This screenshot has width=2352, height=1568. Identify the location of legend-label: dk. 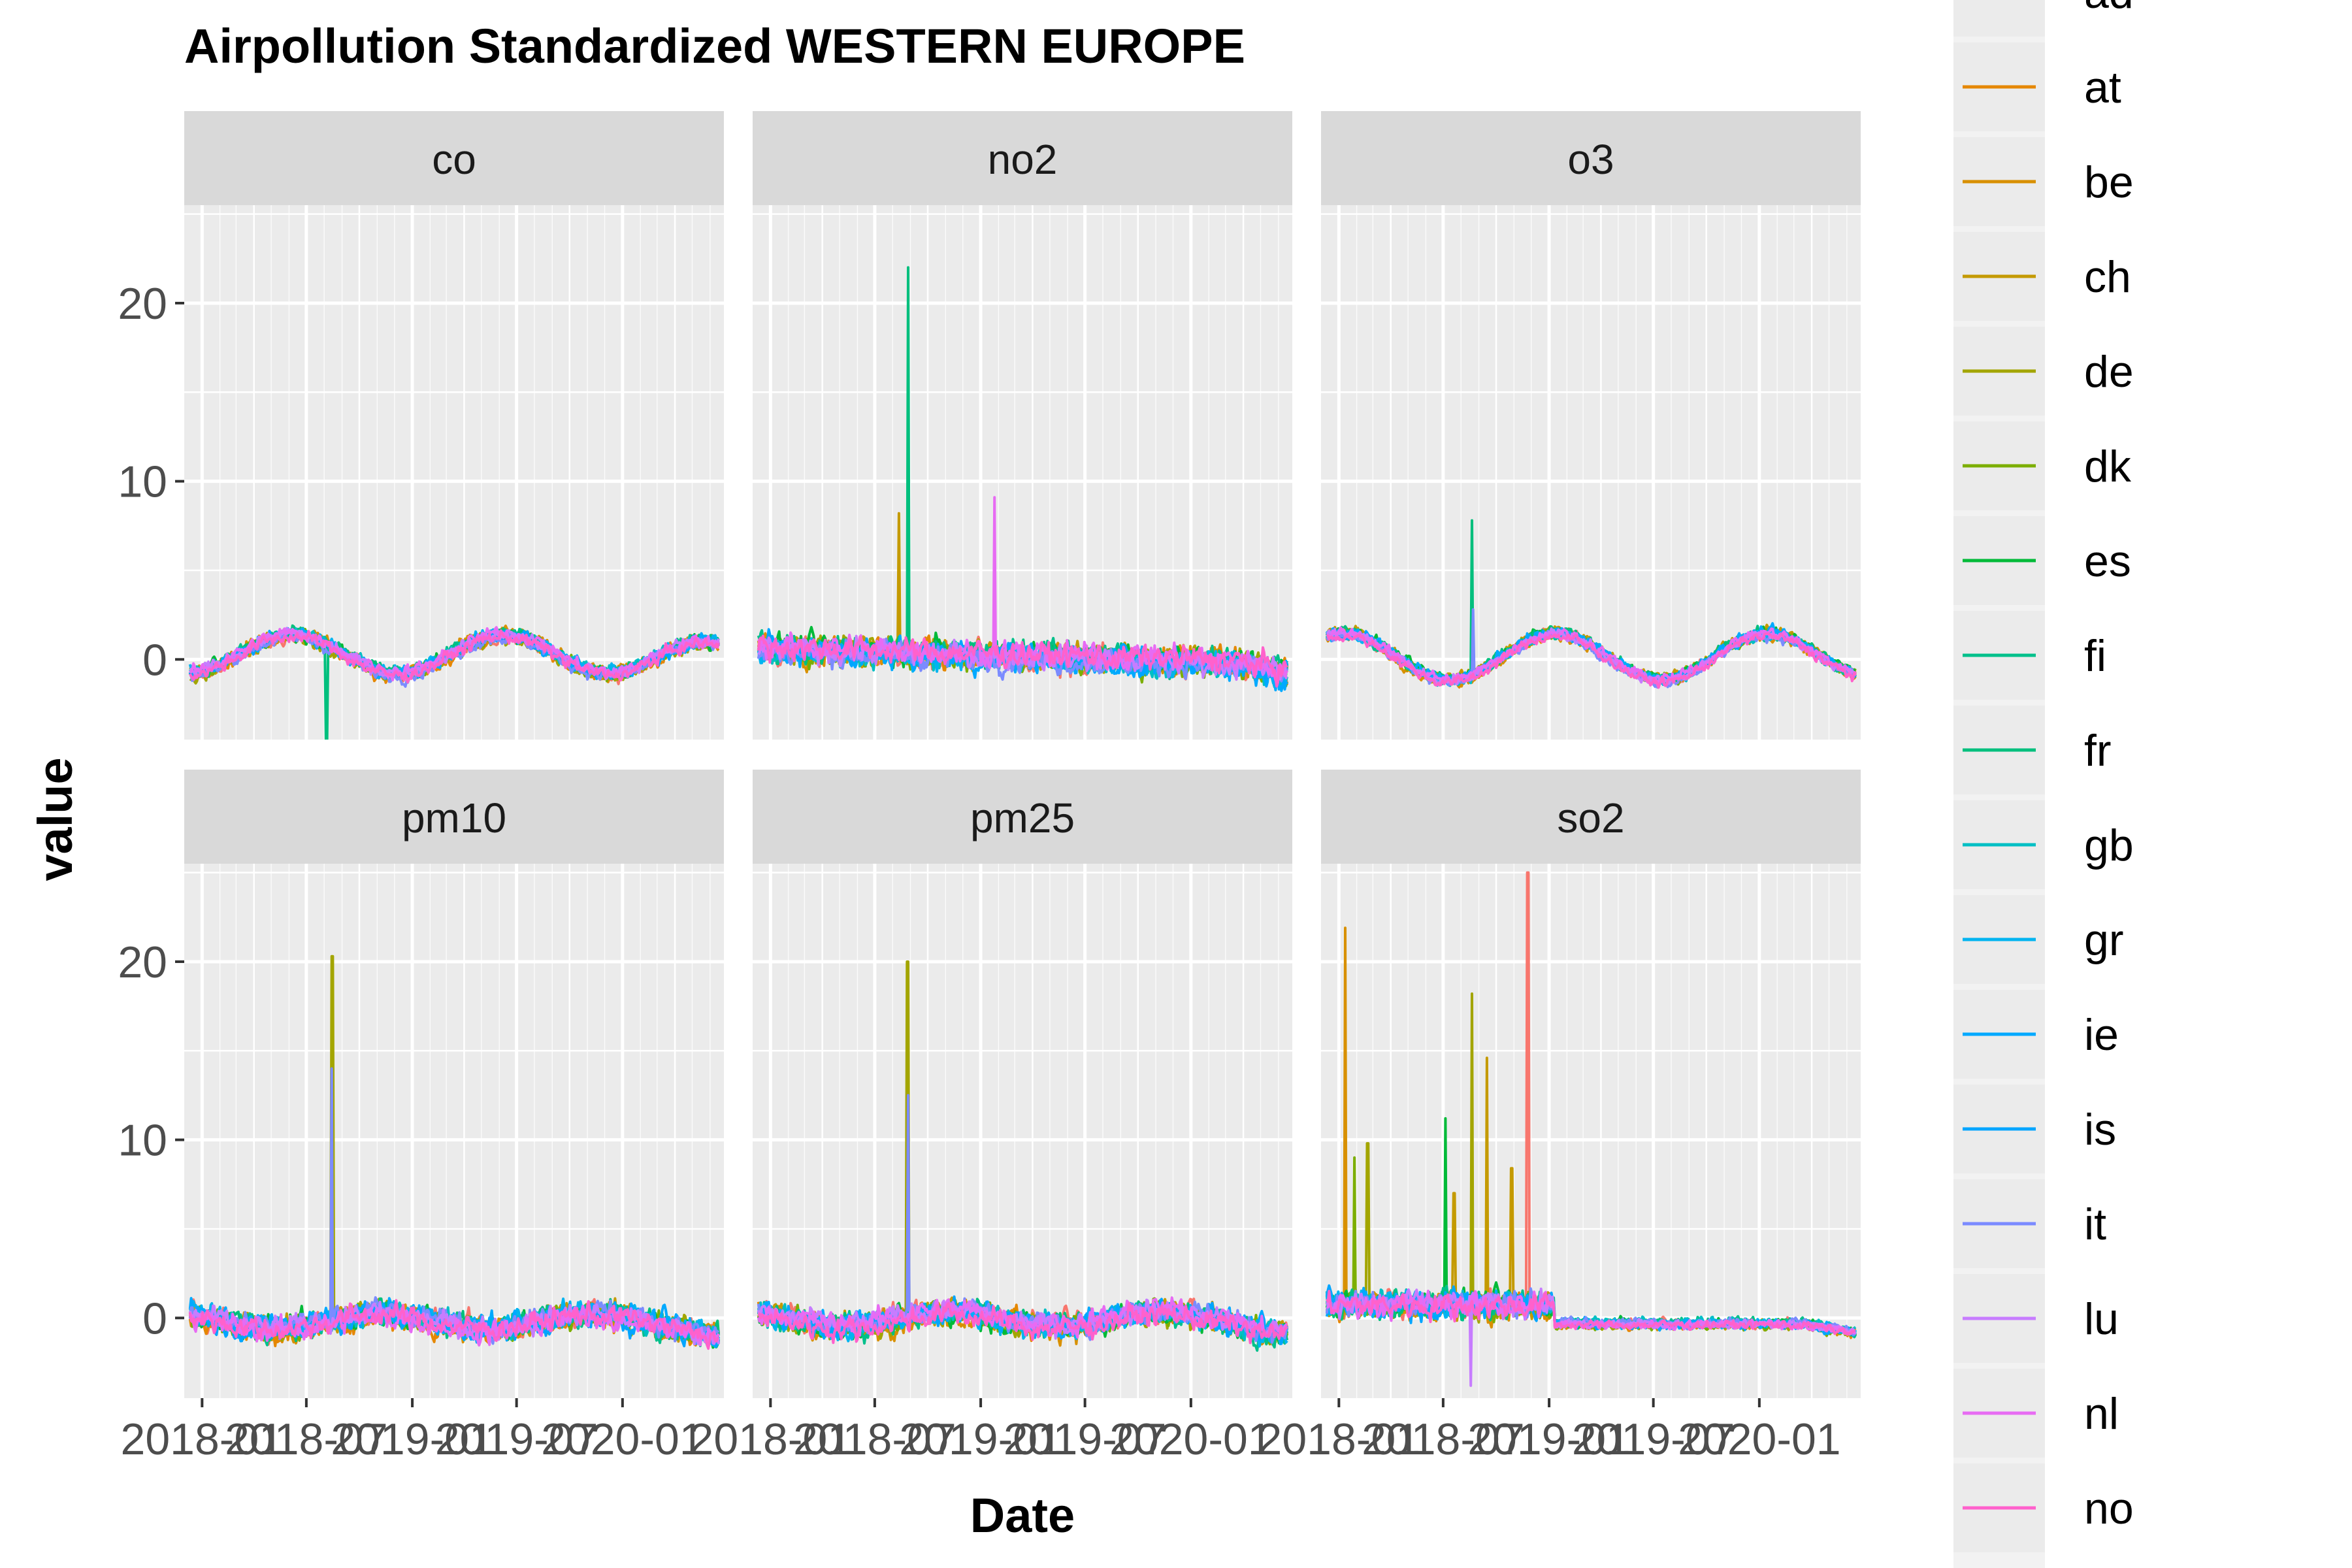
(2108, 466).